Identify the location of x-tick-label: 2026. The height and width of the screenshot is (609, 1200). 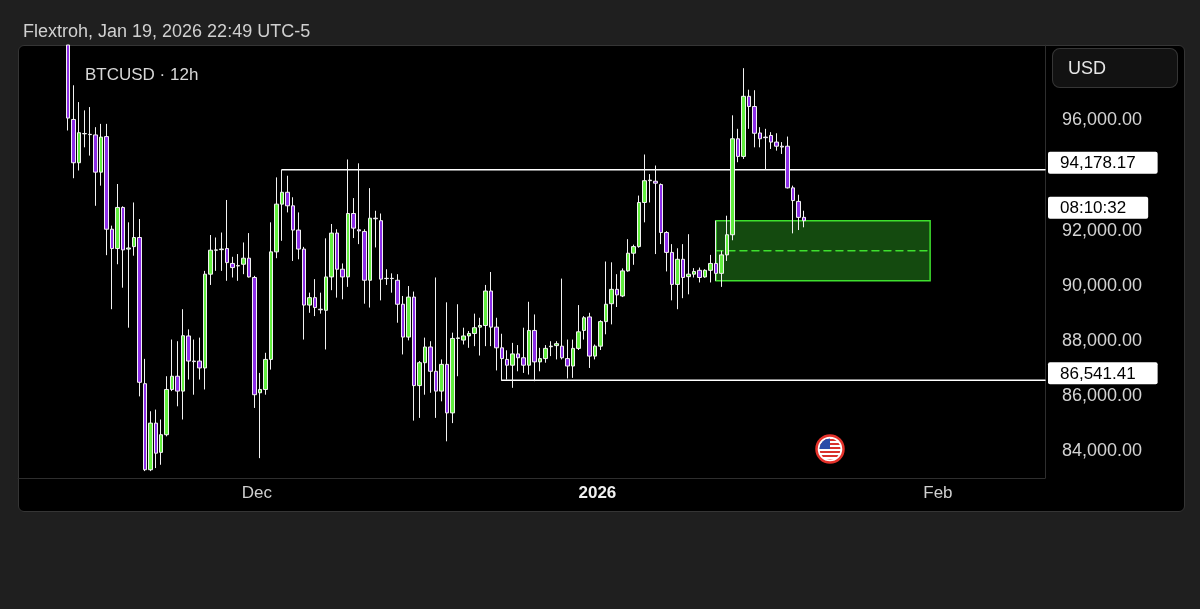
(597, 492).